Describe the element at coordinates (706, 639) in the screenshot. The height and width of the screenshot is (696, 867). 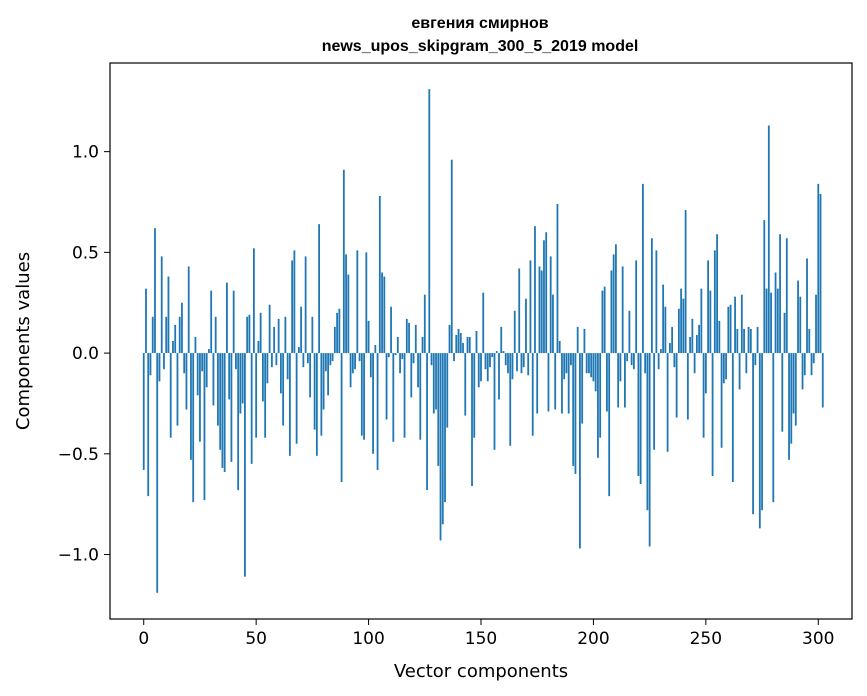
I see `x-tick-label: 250` at that location.